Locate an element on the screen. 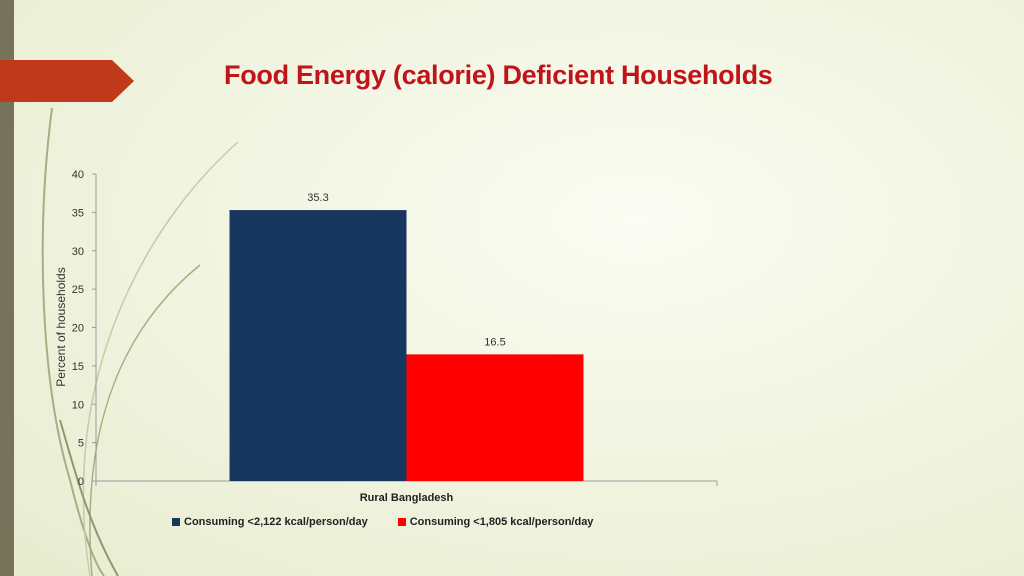 The width and height of the screenshot is (1024, 576). x-axis: Rural Bangladesh is located at coordinates (406, 492).